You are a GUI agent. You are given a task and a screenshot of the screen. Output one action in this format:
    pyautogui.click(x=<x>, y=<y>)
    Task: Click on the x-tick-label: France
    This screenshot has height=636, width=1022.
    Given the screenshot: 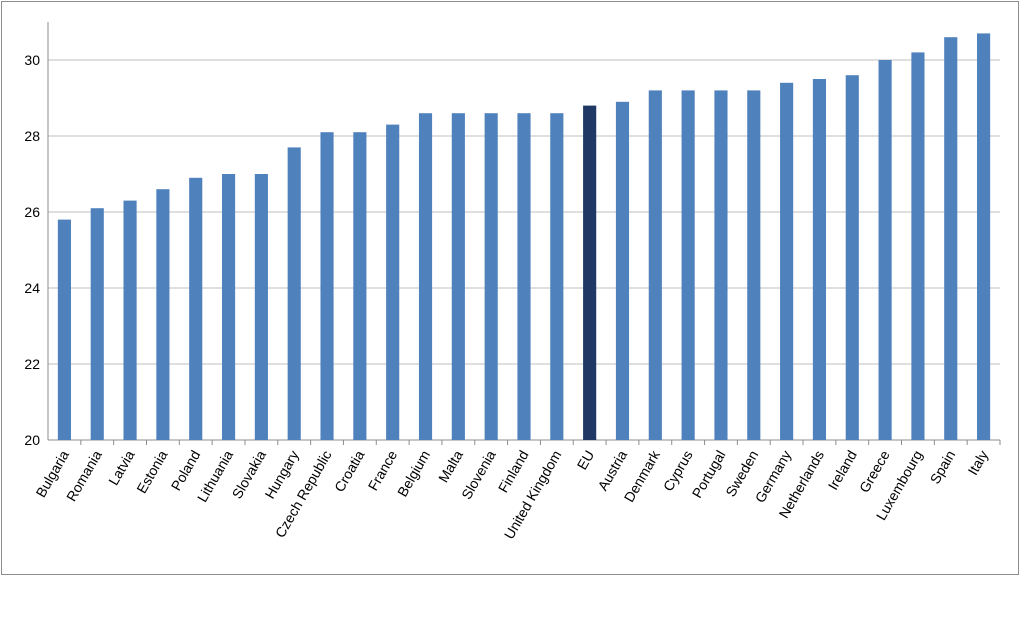 What is the action you would take?
    pyautogui.click(x=383, y=470)
    